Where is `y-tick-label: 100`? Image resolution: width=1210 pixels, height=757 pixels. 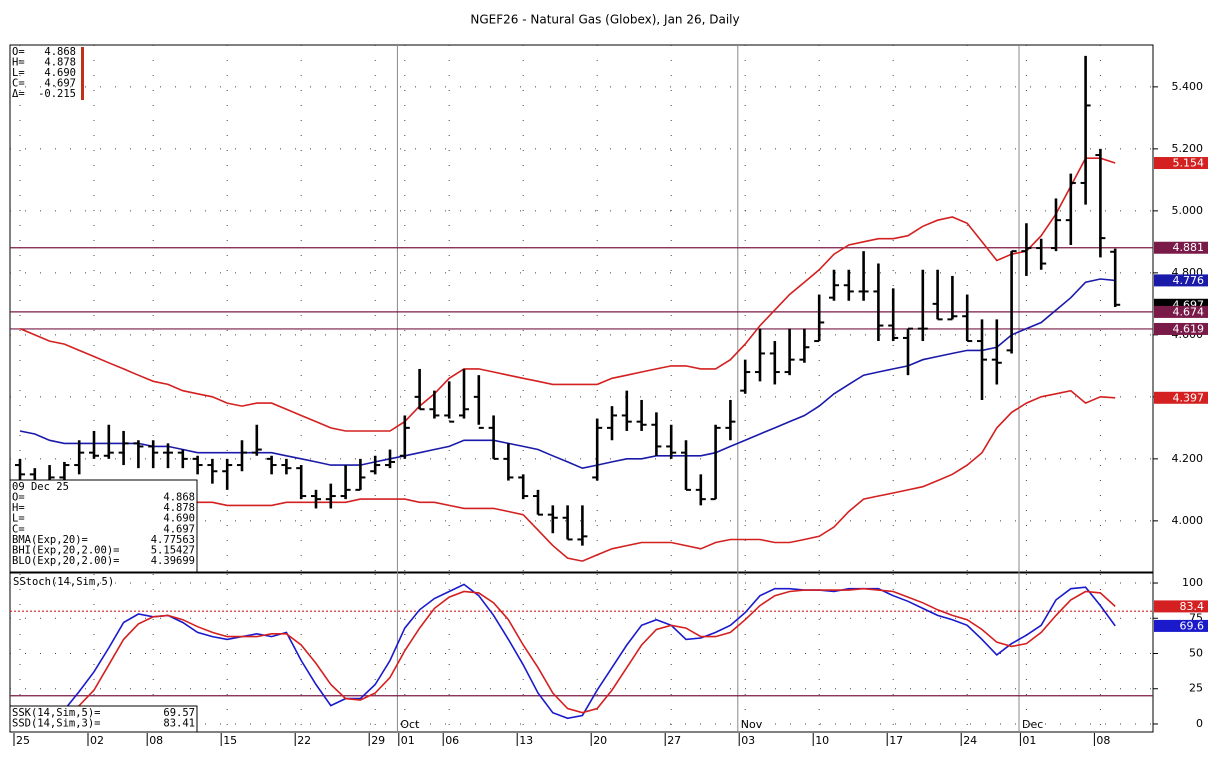
y-tick-label: 100 is located at coordinates (1192, 582).